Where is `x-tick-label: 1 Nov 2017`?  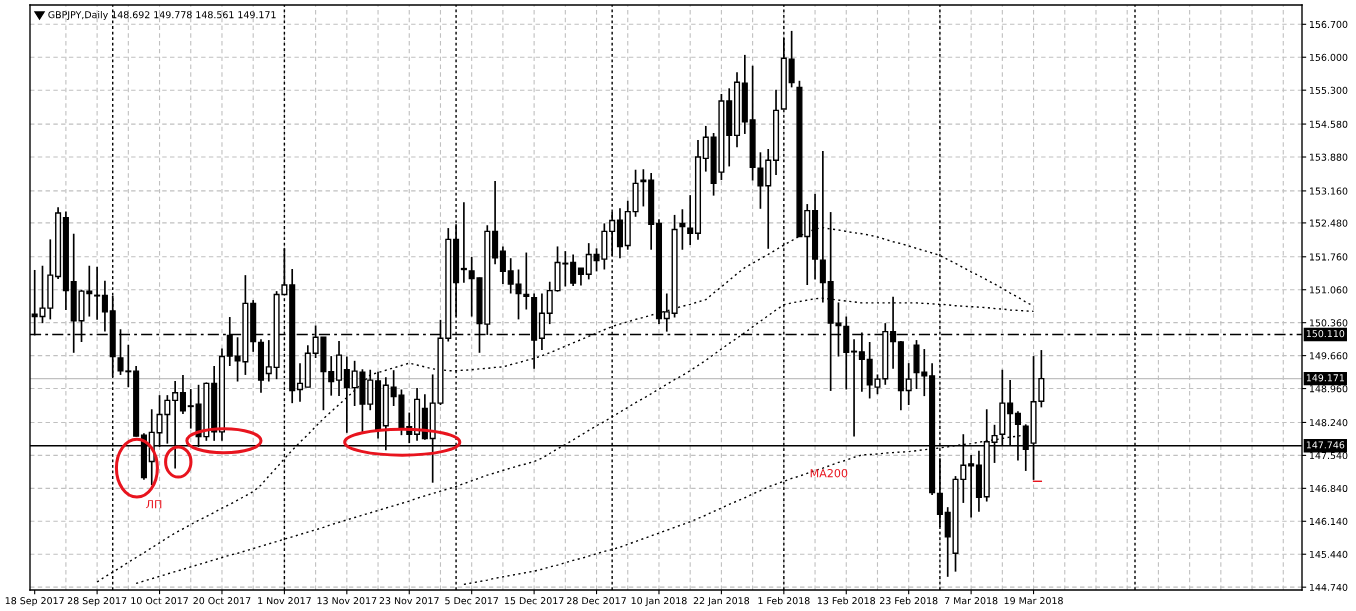
x-tick-label: 1 Nov 2017 is located at coordinates (284, 601).